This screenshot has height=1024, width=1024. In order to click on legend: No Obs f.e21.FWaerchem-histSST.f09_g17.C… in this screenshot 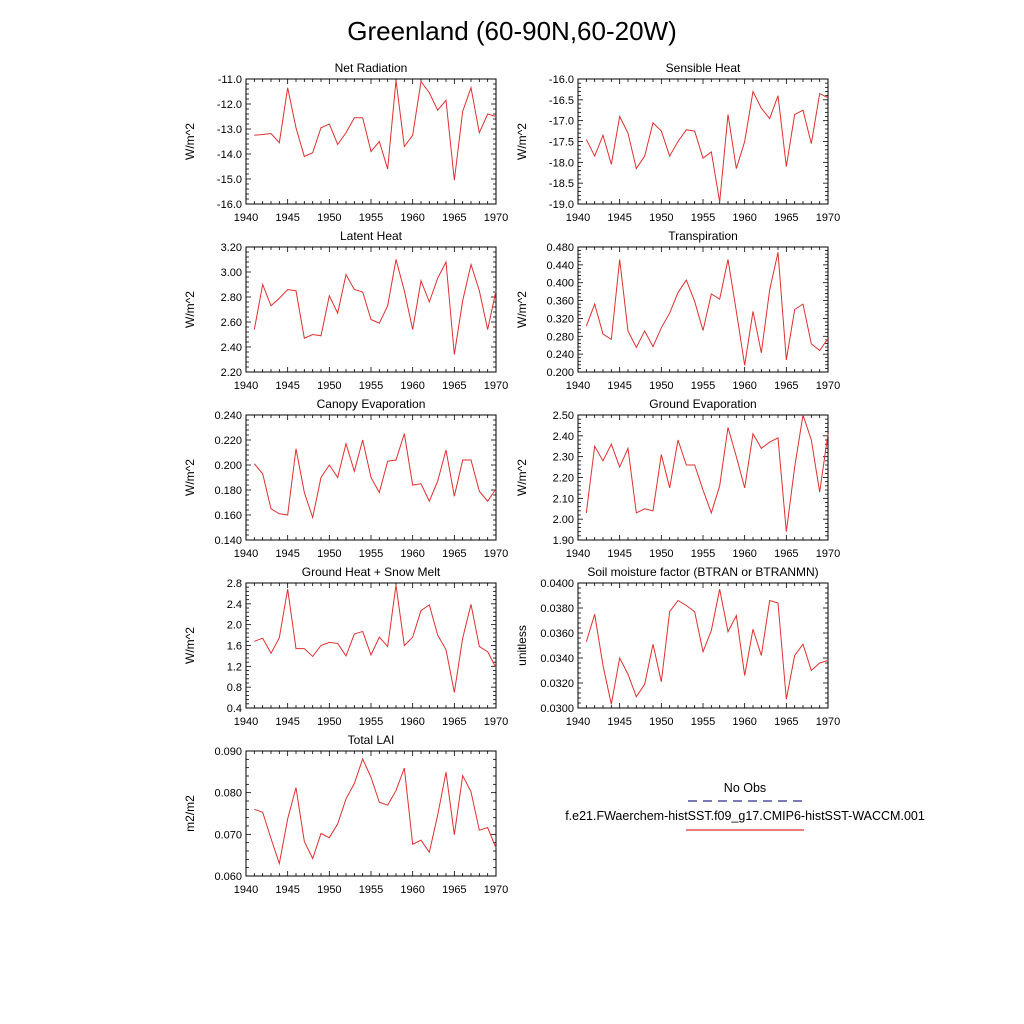, I will do `click(745, 806)`.